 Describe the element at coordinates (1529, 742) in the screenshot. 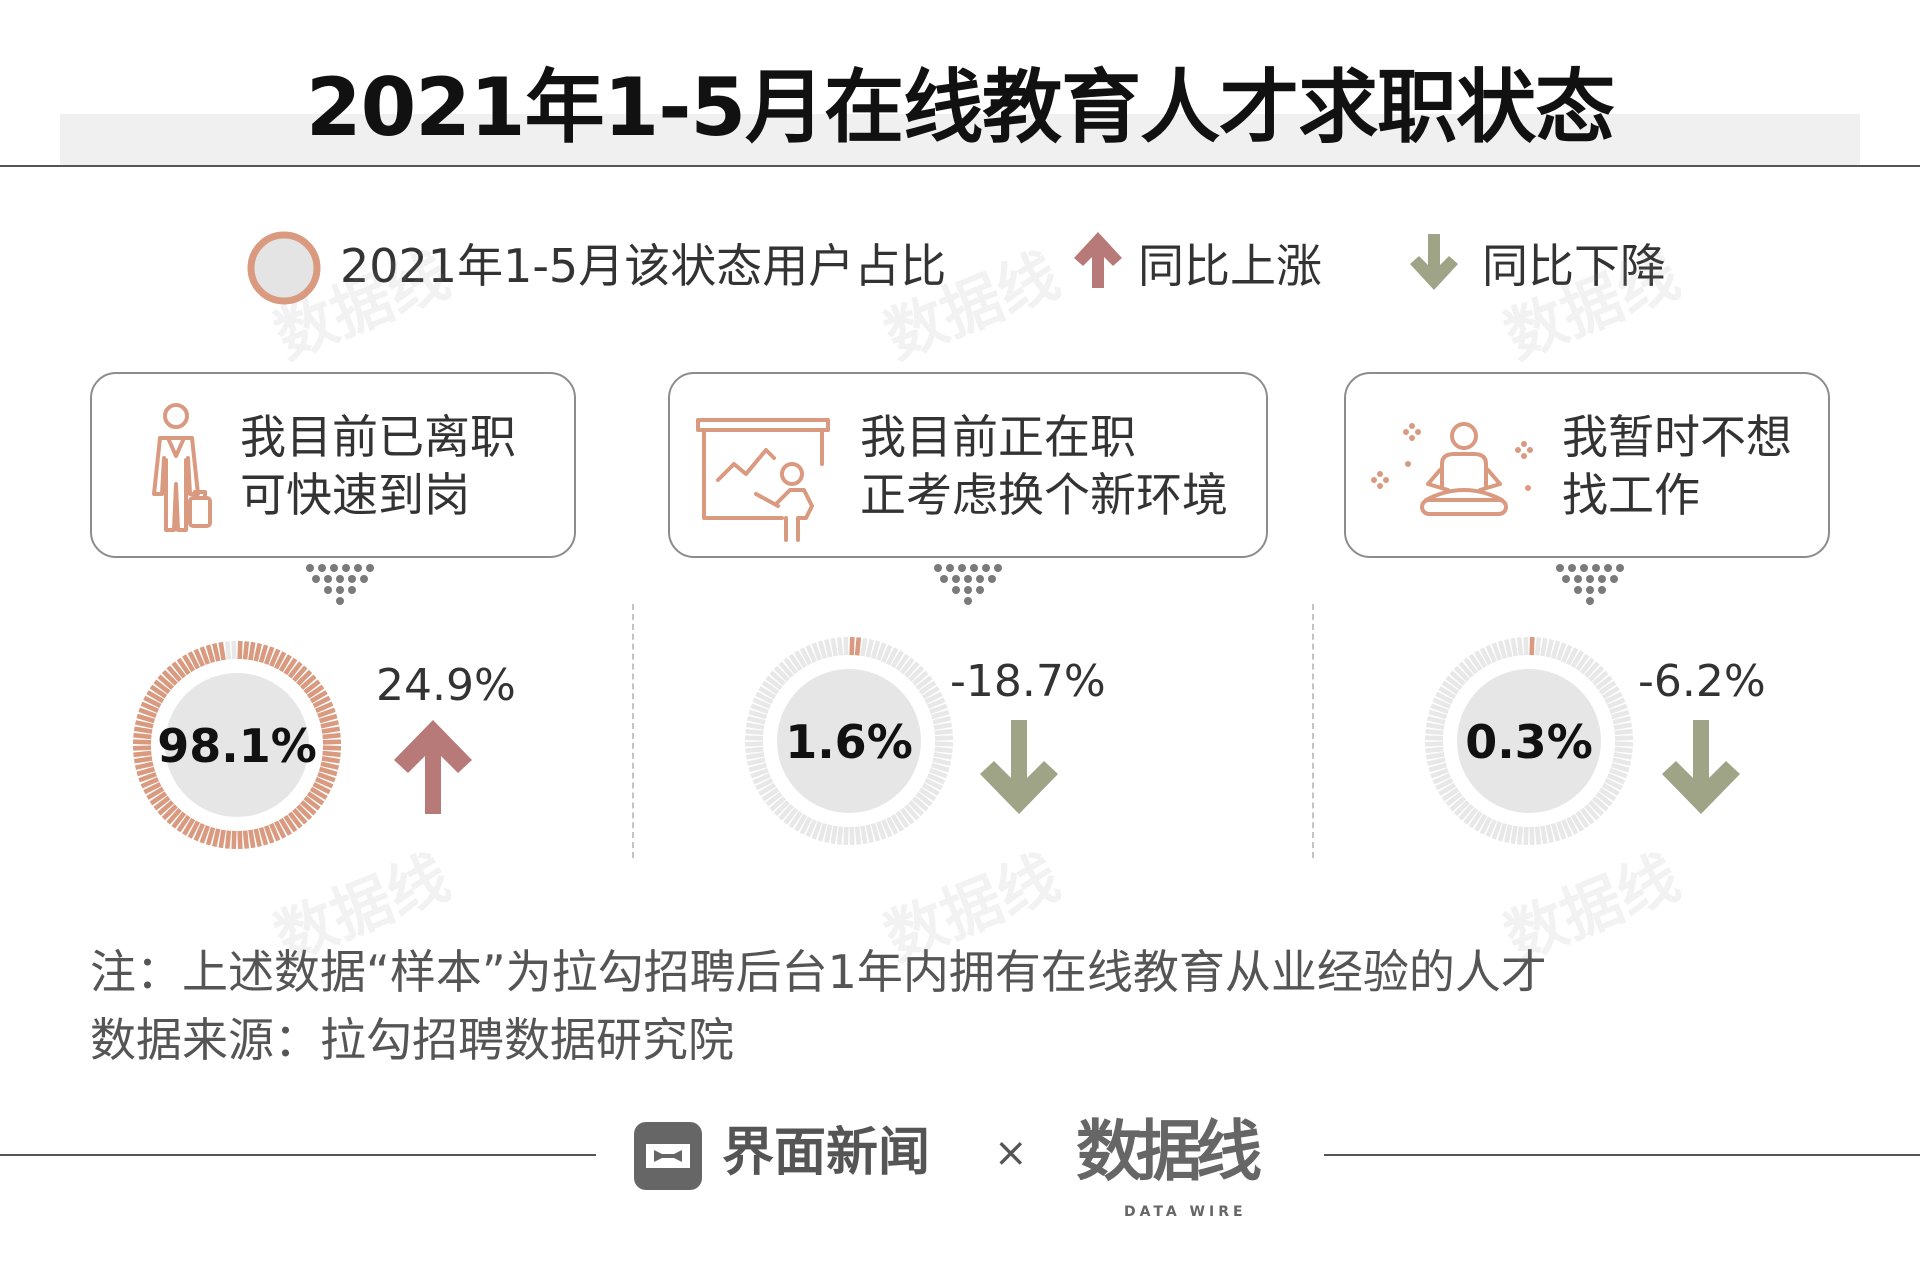

I see `share-label-not-seeking: 0.3%` at that location.